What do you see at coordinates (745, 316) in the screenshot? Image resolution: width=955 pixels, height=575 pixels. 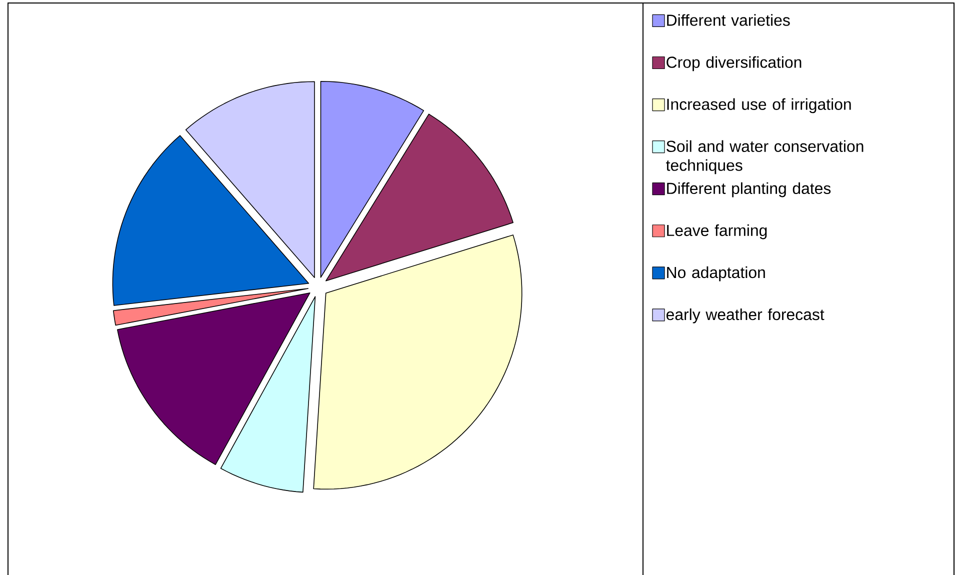 I see `legend-label: early weather forecast` at bounding box center [745, 316].